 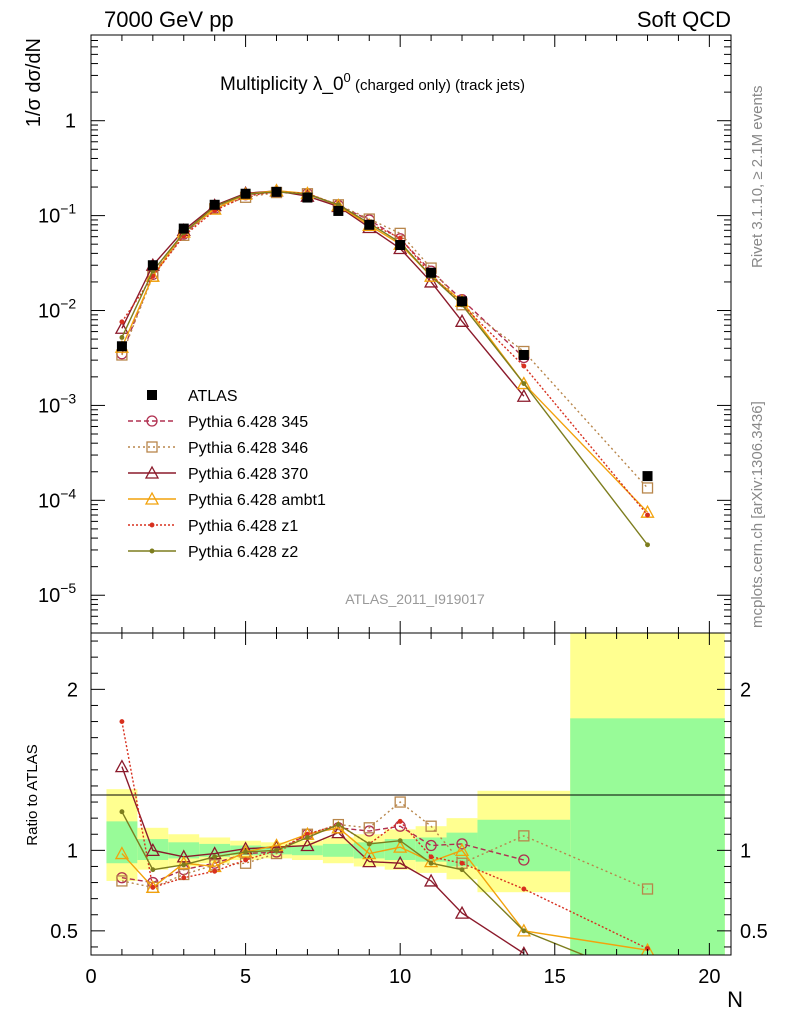 What do you see at coordinates (152, 525) in the screenshot?
I see `legend-marker-pythia-6-428-z1` at bounding box center [152, 525].